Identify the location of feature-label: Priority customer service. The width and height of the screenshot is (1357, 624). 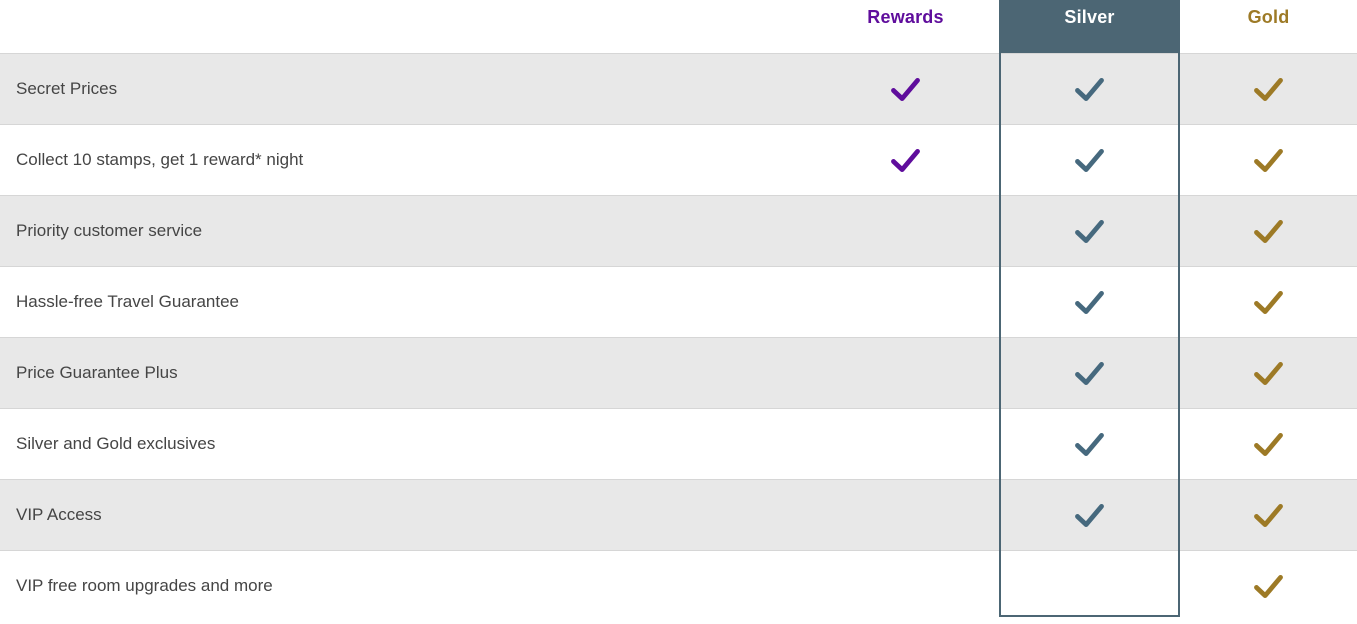
(109, 230).